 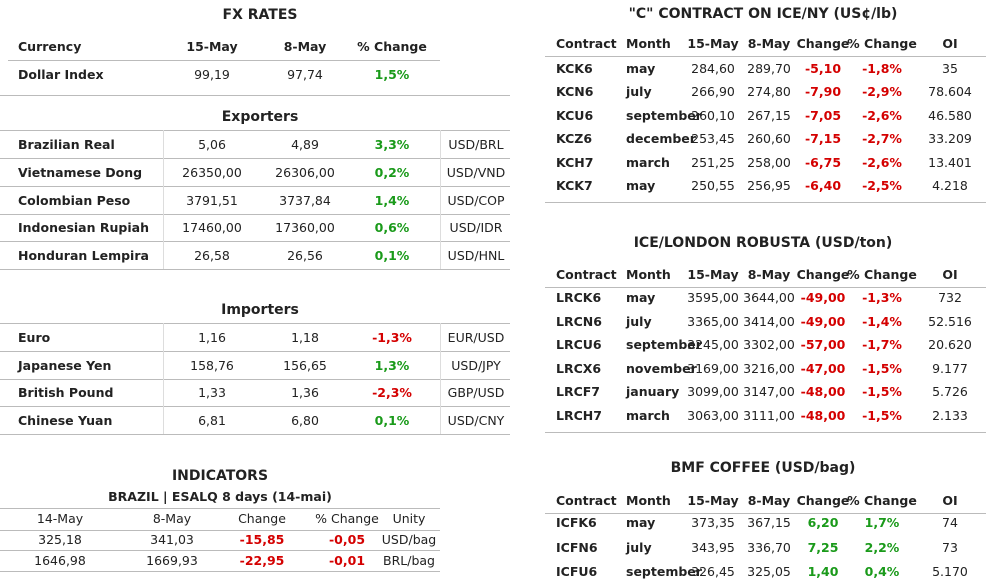 I want to click on cell: 13.401, so click(x=950, y=162).